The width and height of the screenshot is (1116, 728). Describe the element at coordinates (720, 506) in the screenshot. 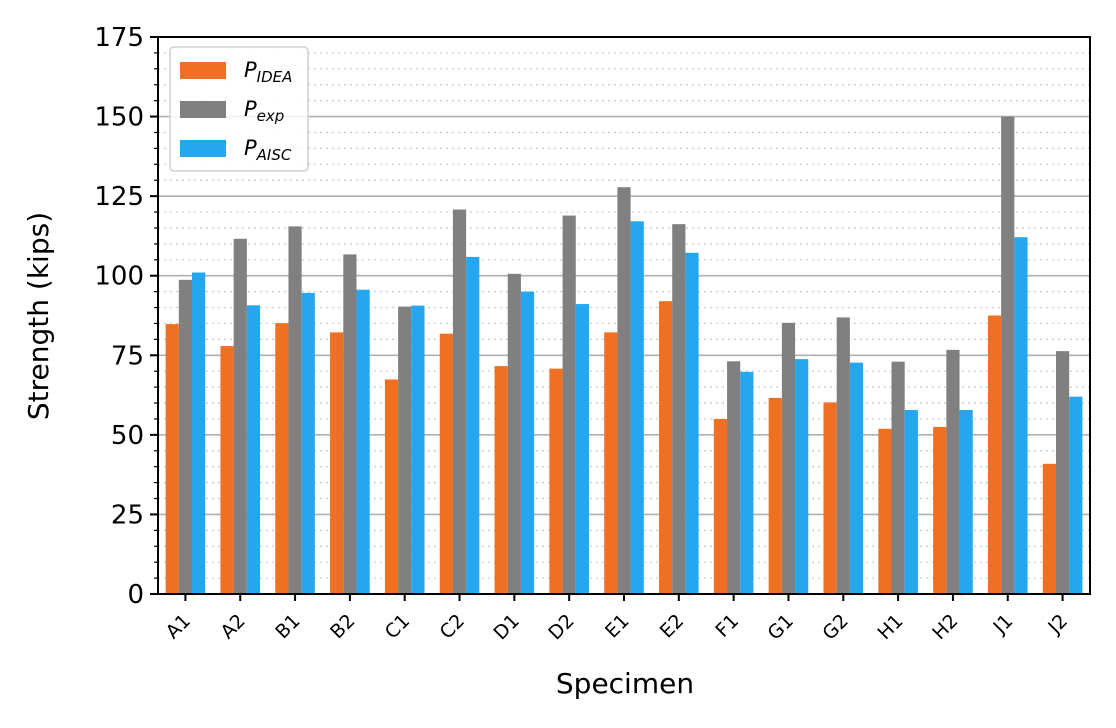

I see `bar-idea-f1` at that location.